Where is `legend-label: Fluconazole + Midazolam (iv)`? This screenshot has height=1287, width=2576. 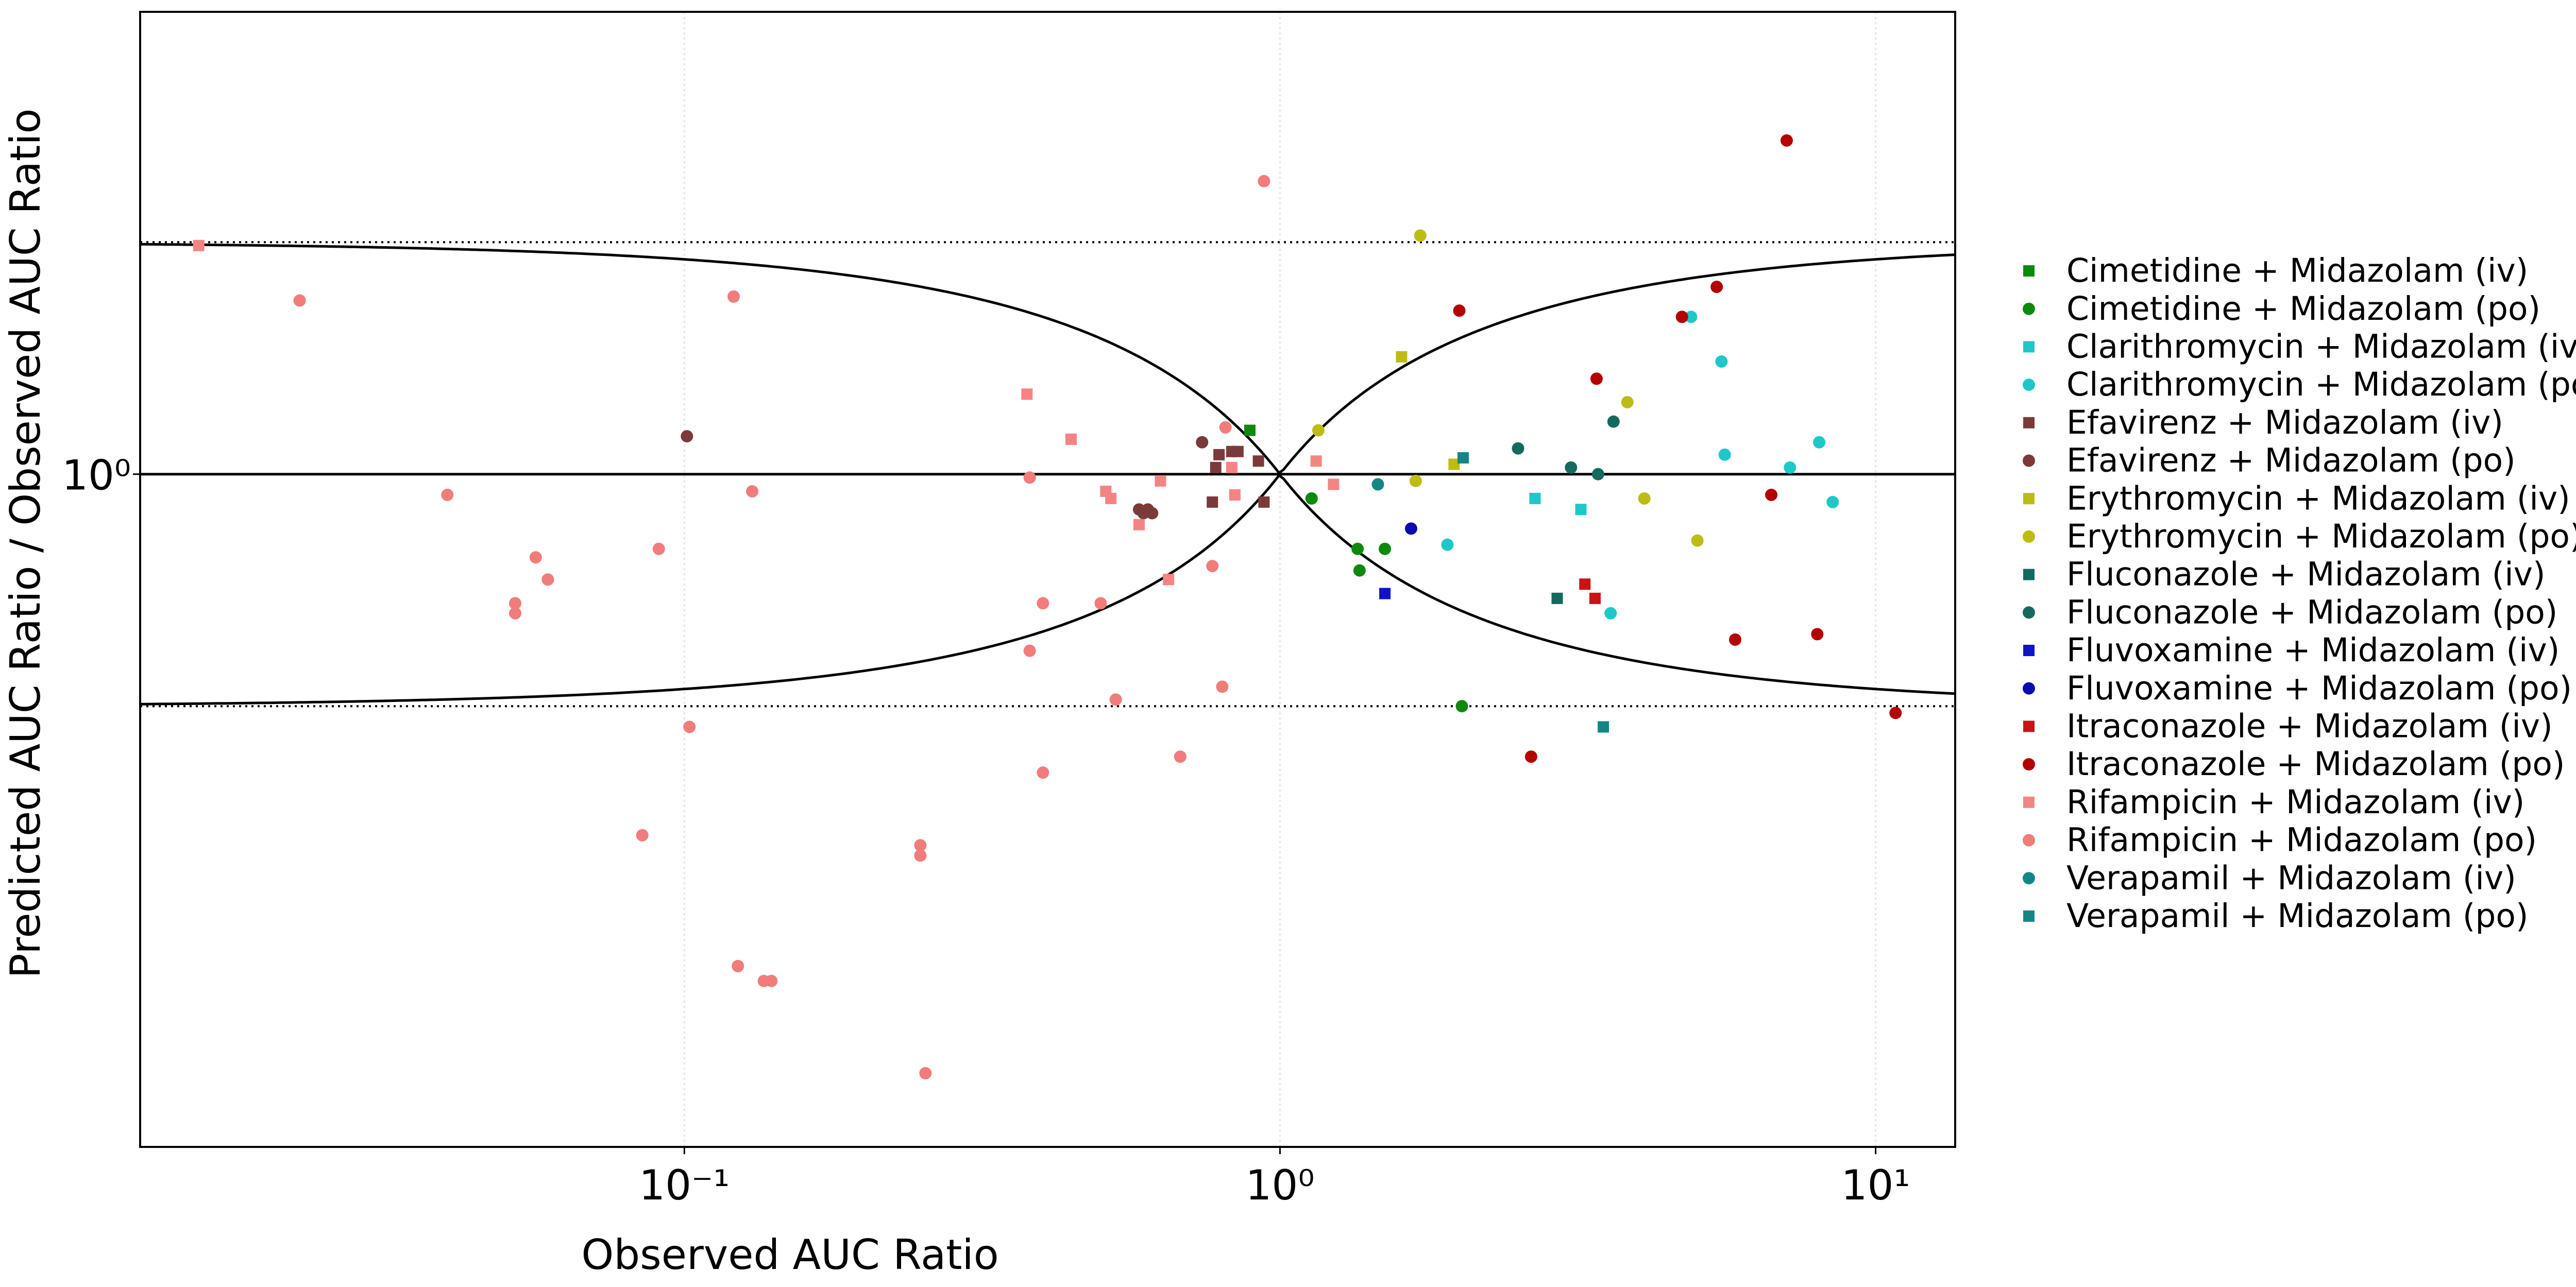 legend-label: Fluconazole + Midazolam (iv) is located at coordinates (2306, 574).